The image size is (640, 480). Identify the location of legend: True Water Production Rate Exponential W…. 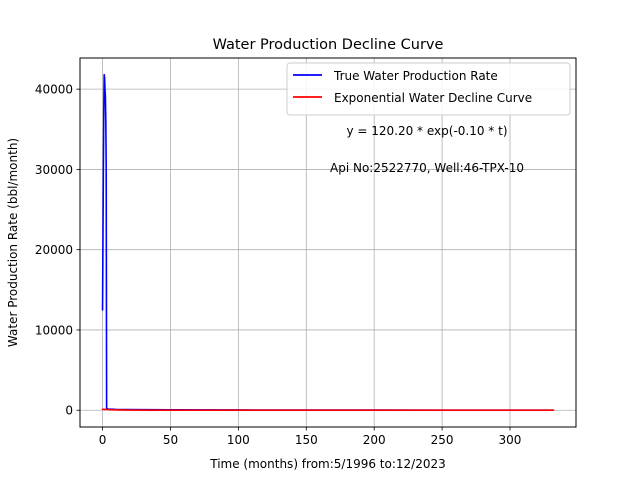
(428, 89).